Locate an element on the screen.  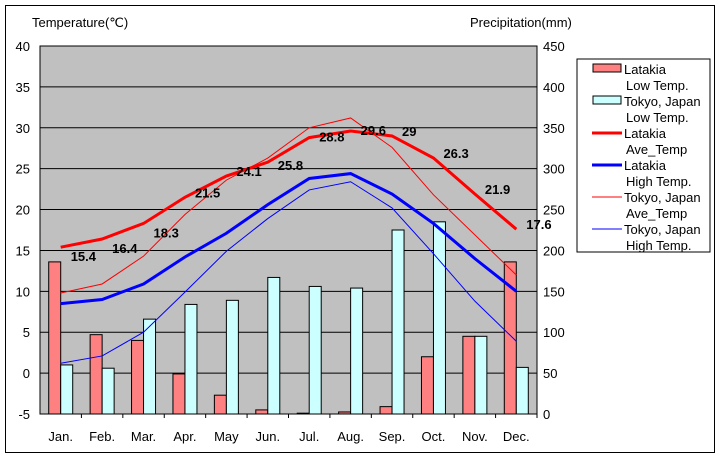
left-tick-label: 10 is located at coordinates (23, 291).